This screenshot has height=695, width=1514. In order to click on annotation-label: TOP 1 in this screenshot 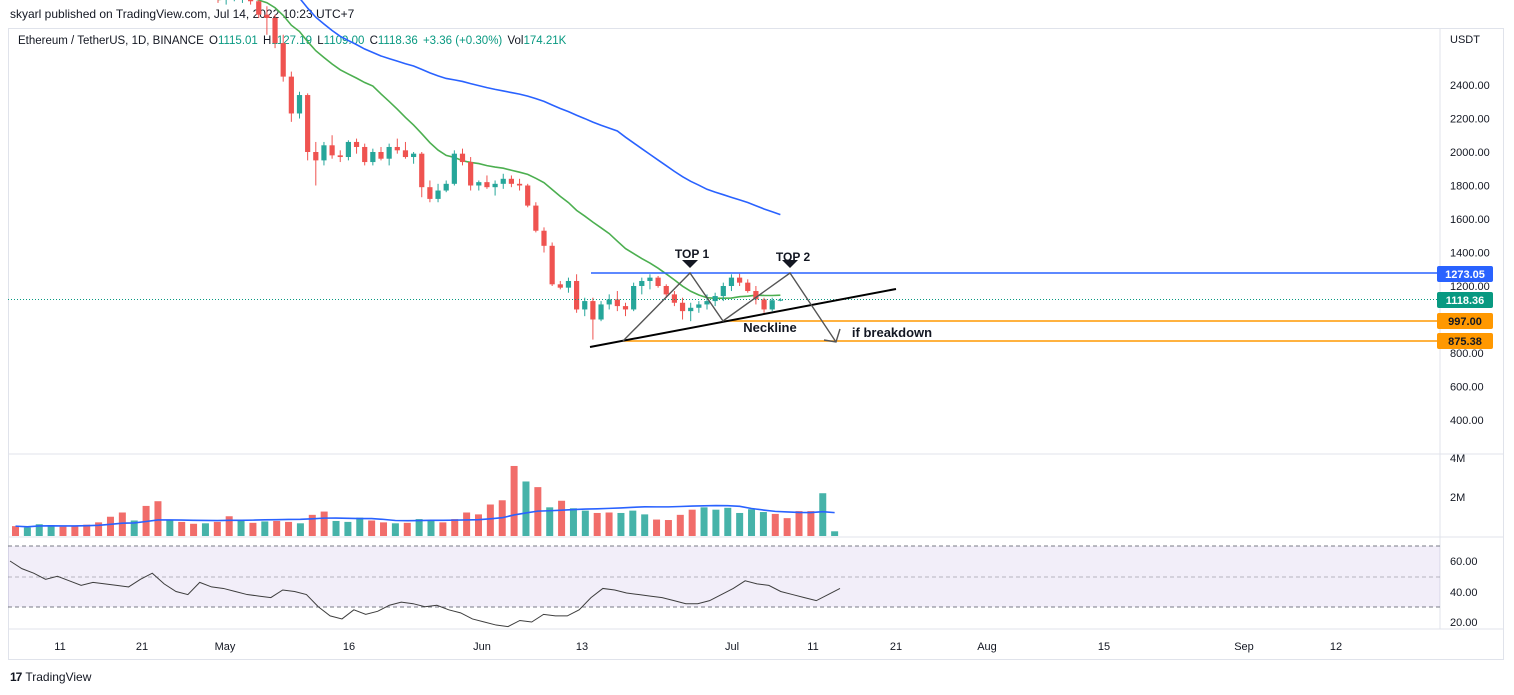, I will do `click(692, 254)`.